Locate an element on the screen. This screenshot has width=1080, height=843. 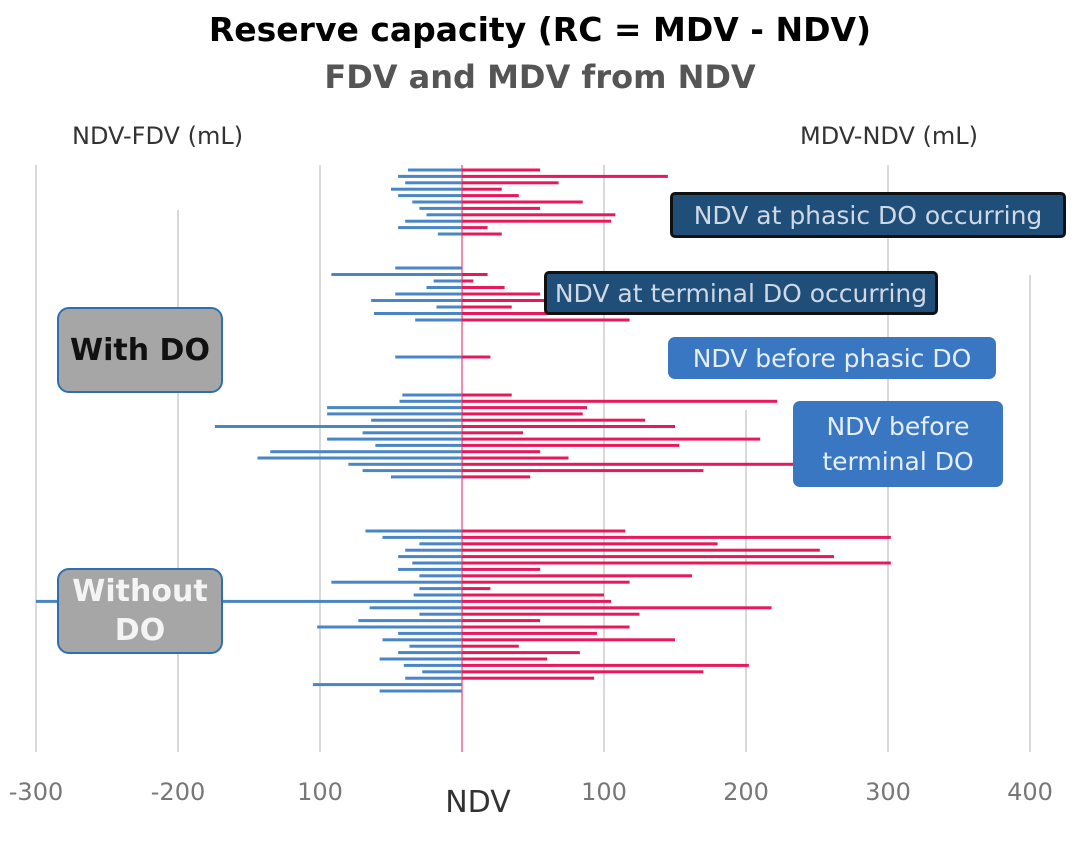
x-tick-label: -300 is located at coordinates (36, 792).